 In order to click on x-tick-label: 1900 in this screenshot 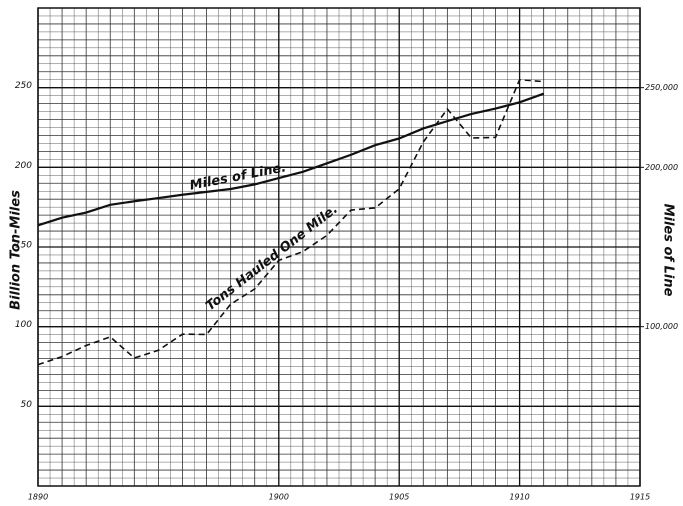, I will do `click(279, 497)`.